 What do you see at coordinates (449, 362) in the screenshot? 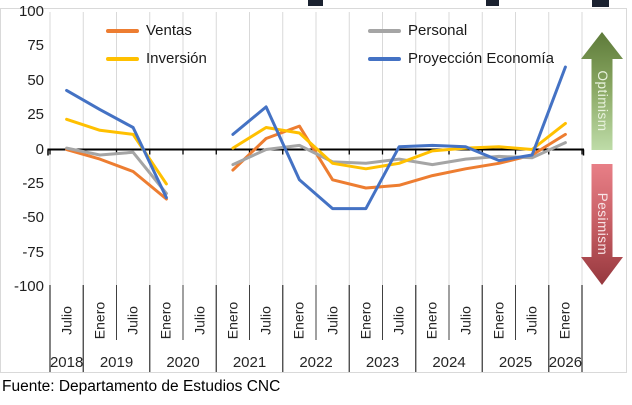
I see `x-axis-year-label: 2024` at bounding box center [449, 362].